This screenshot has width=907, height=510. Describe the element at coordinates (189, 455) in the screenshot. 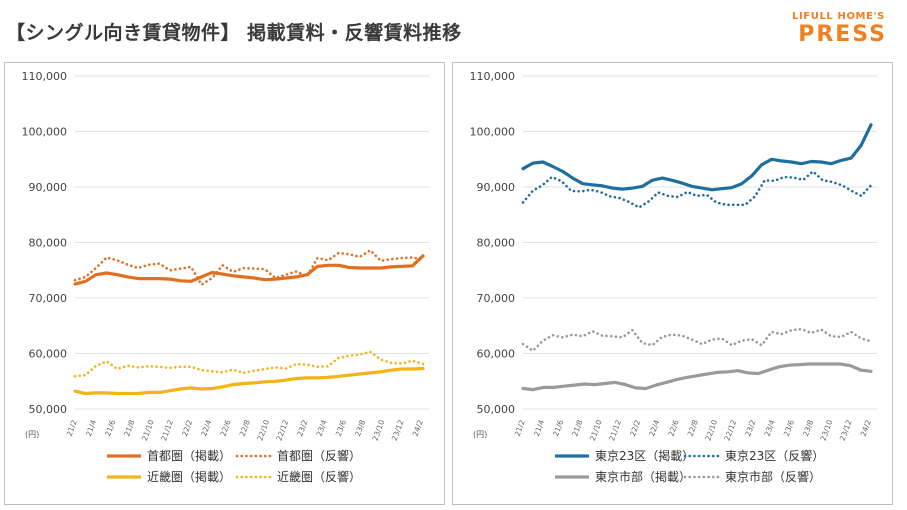

I see `legend-label: 首都圏（掲載）` at that location.